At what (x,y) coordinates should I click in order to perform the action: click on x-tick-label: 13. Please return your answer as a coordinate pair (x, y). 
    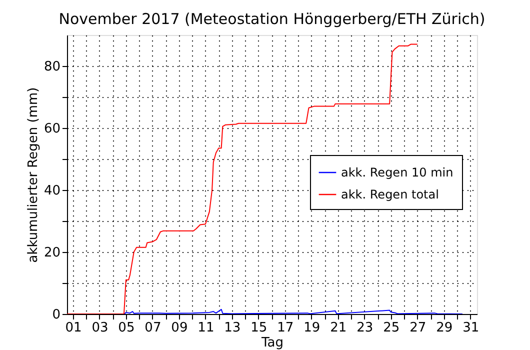
    Looking at the image, I should click on (232, 328).